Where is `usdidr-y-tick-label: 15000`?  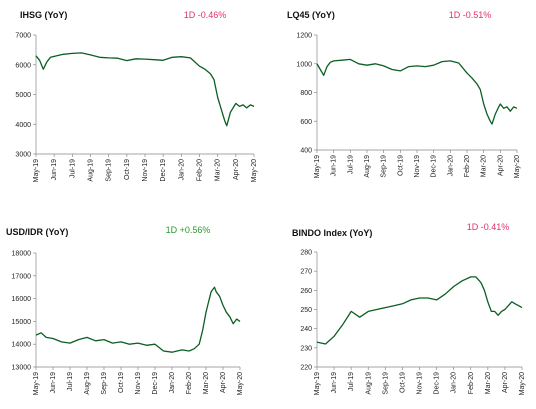 usdidr-y-tick-label: 15000 is located at coordinates (22, 322).